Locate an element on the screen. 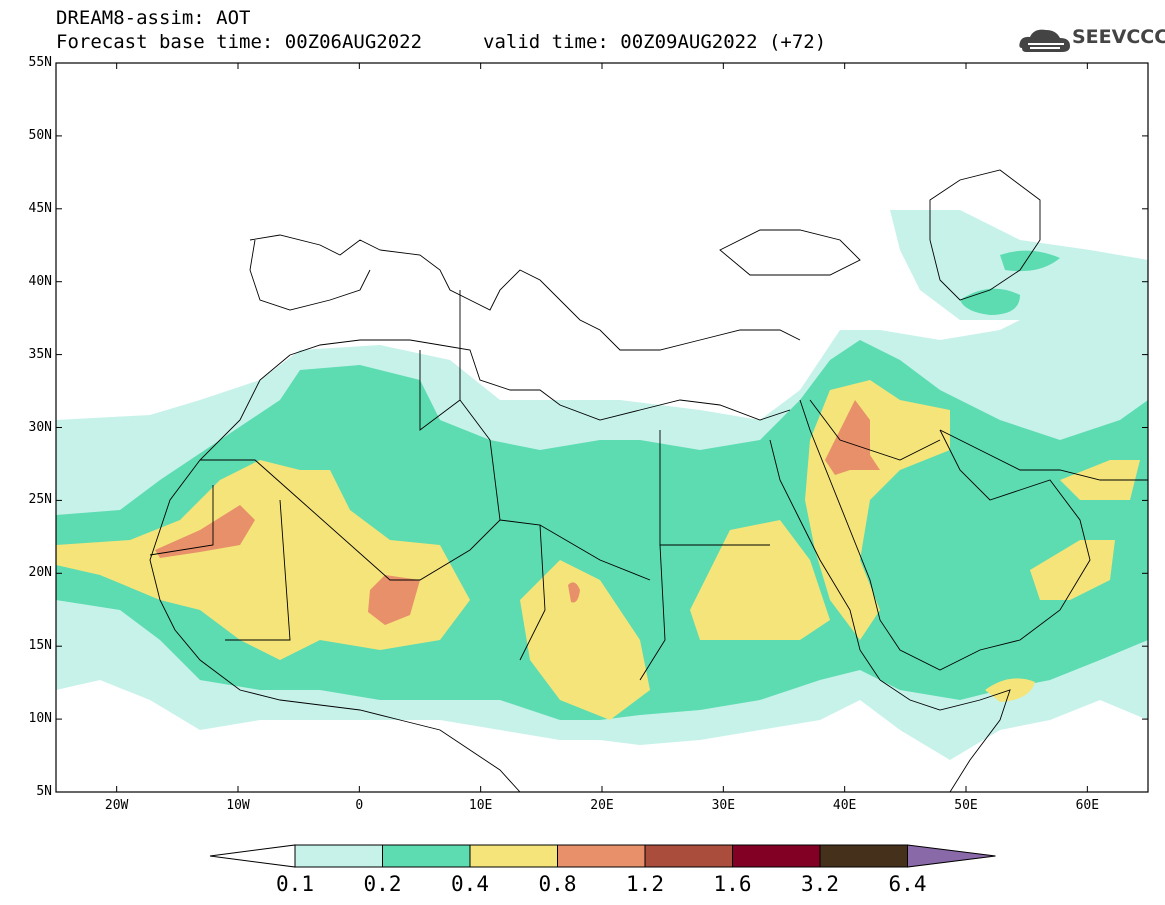 Image resolution: width=1165 pixels, height=905 pixels. lat-label: 25N is located at coordinates (40, 500).